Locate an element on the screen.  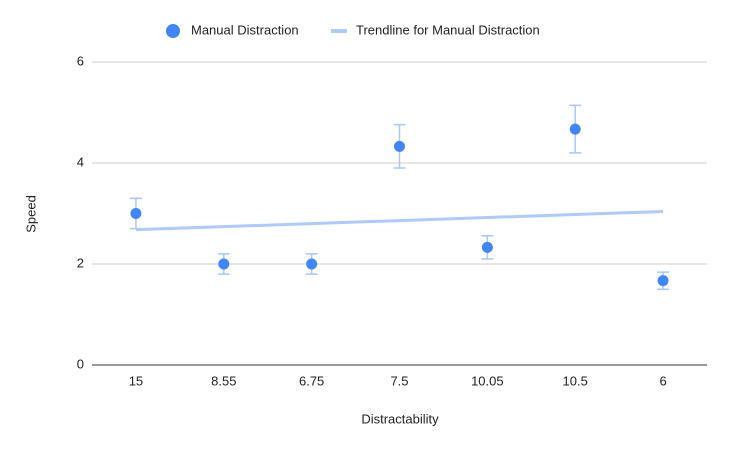
x-tick-label: 10.05 is located at coordinates (487, 380).